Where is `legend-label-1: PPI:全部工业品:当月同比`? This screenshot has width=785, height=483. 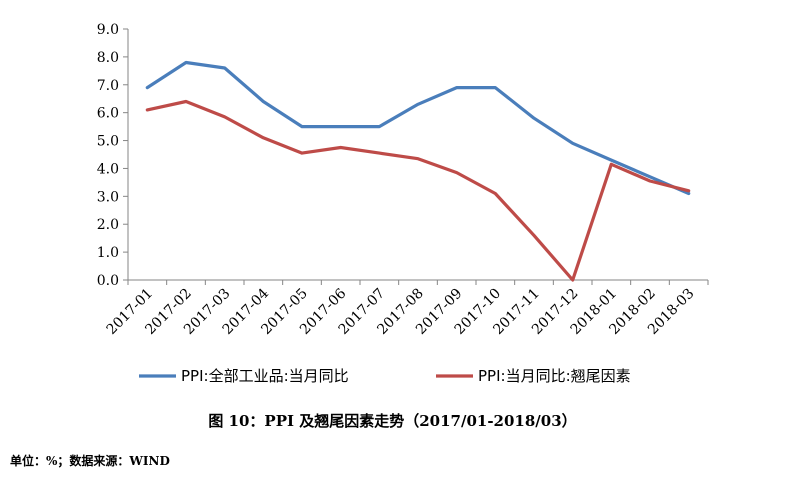 legend-label-1: PPI:全部工业品:当月同比 is located at coordinates (265, 376).